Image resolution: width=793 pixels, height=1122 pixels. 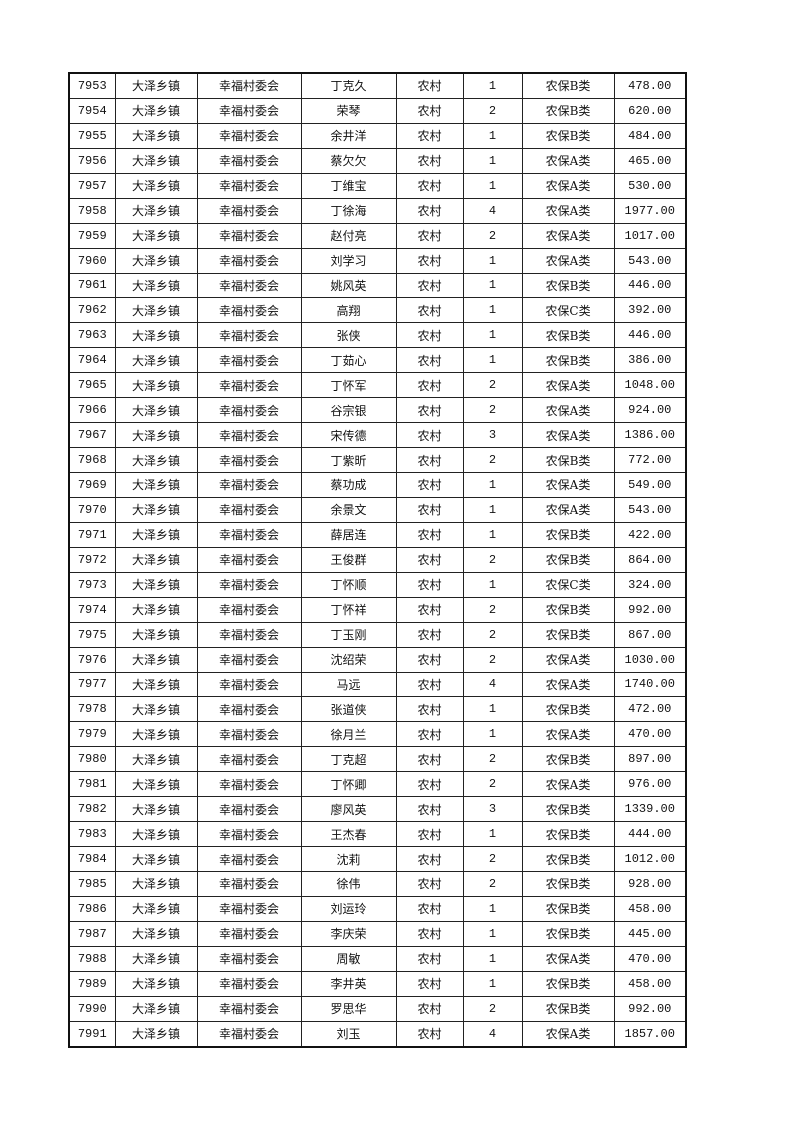 What do you see at coordinates (92, 360) in the screenshot?
I see `cell-id: 7964` at bounding box center [92, 360].